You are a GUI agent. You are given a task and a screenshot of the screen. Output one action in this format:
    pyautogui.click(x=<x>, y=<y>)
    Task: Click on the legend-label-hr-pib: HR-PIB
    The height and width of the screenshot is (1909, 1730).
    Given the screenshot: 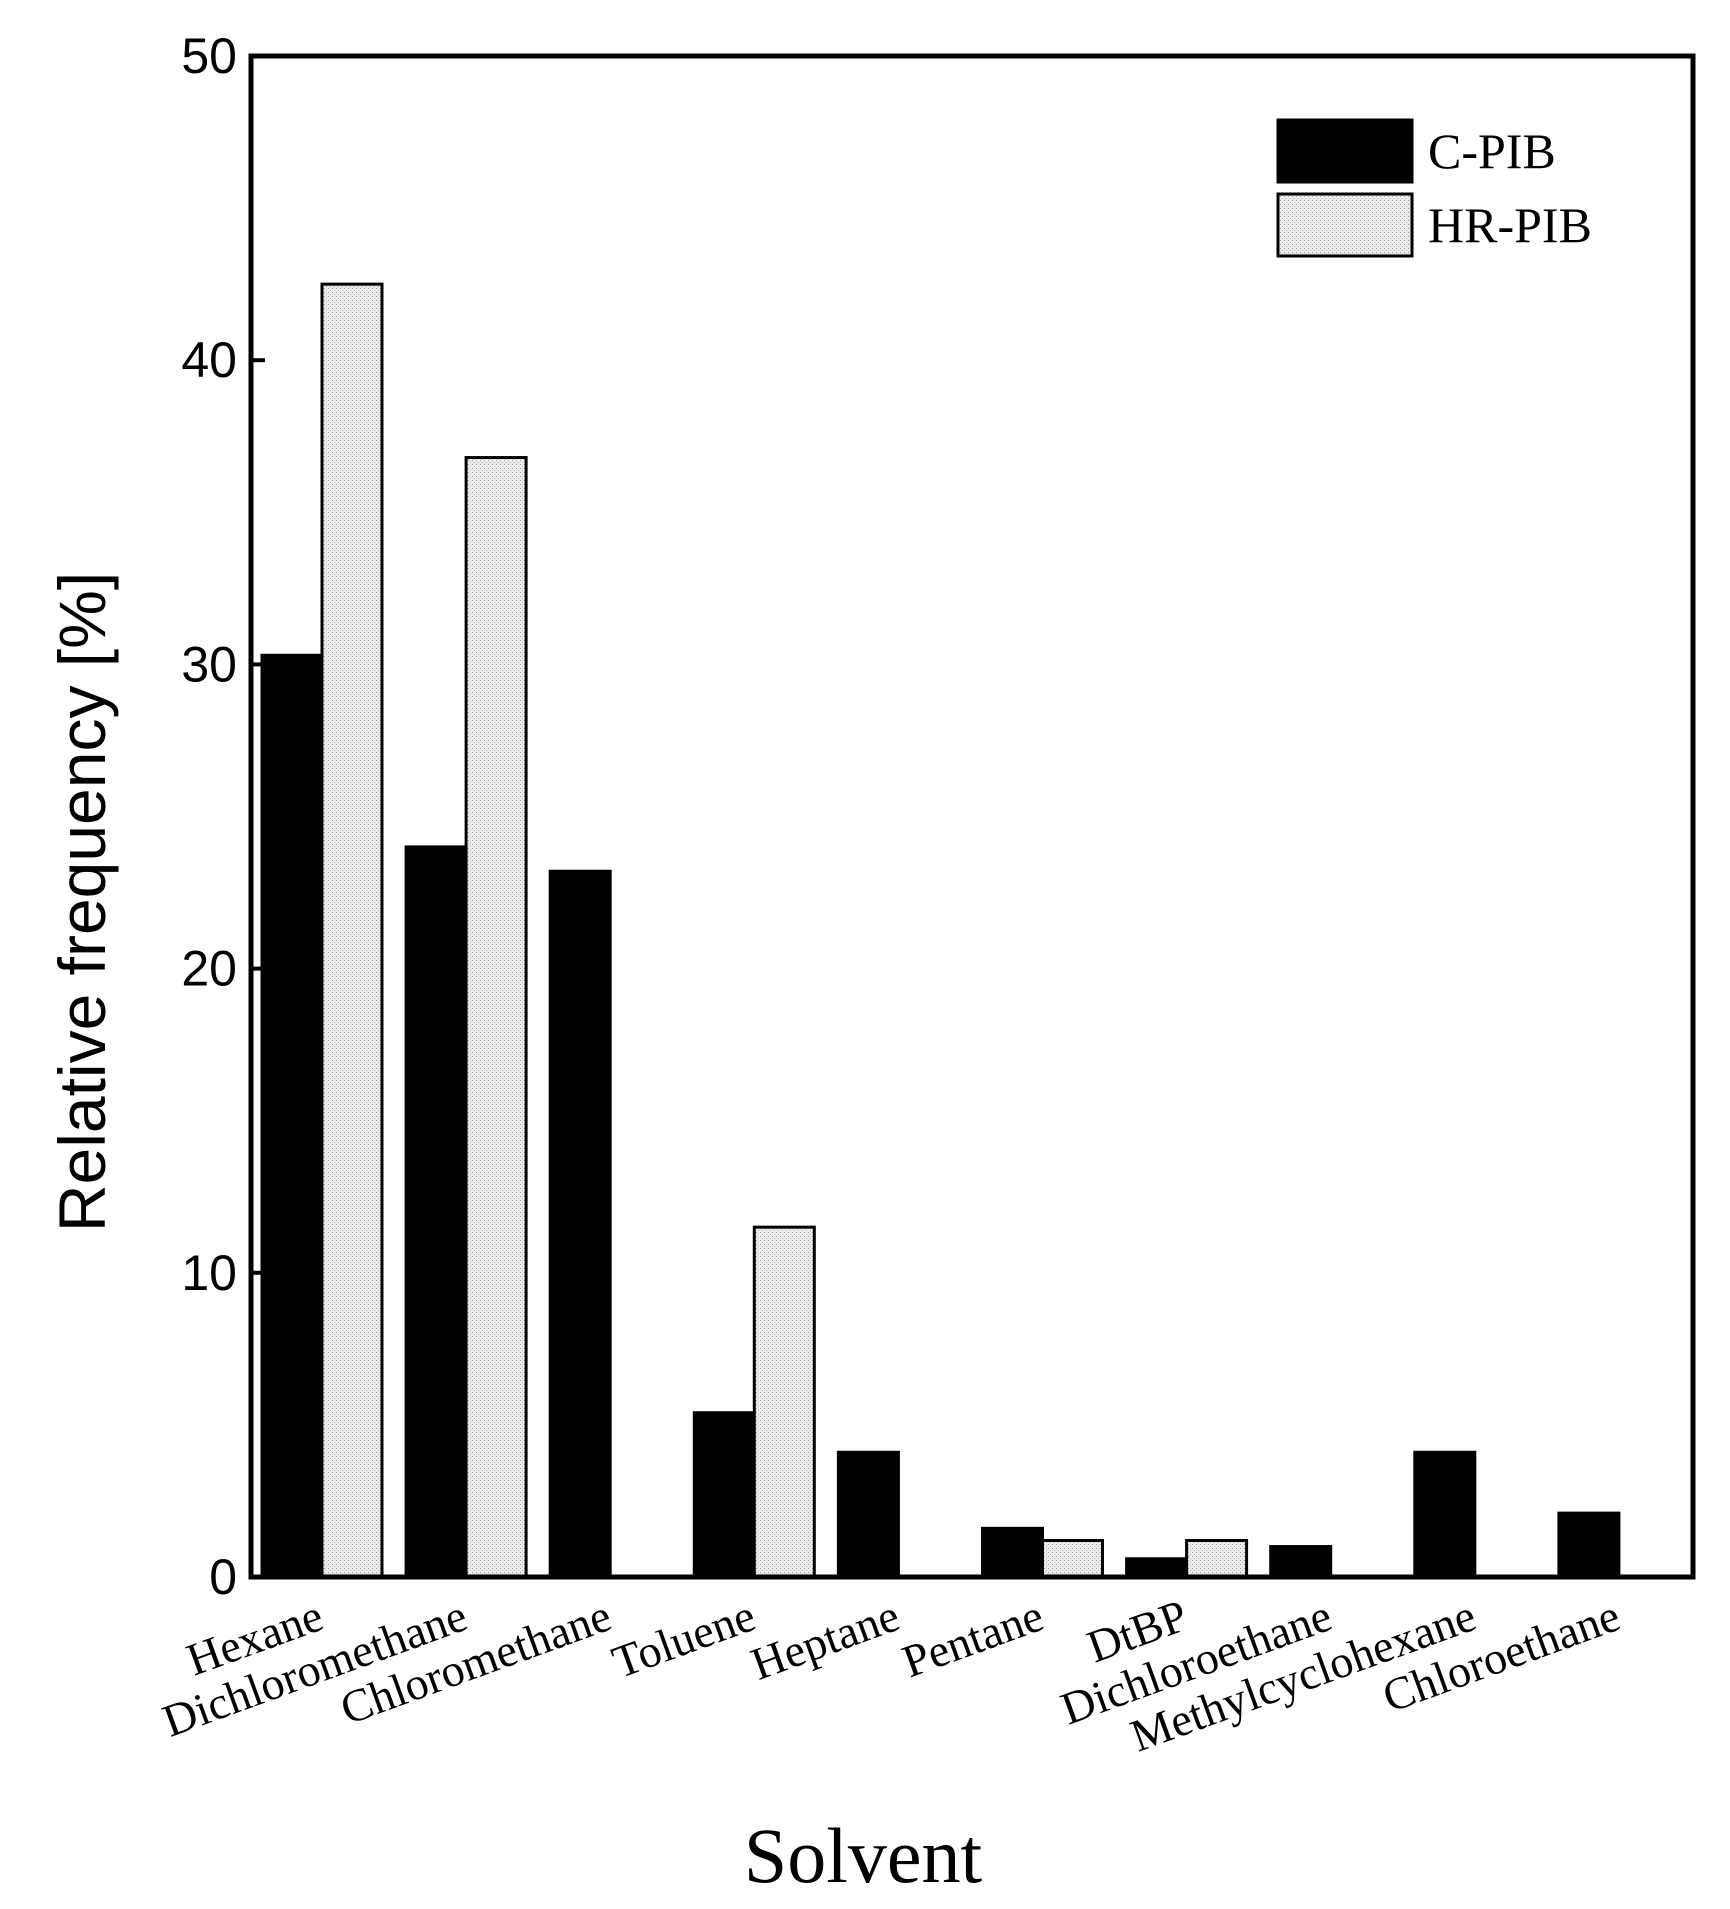 What is the action you would take?
    pyautogui.click(x=1510, y=225)
    